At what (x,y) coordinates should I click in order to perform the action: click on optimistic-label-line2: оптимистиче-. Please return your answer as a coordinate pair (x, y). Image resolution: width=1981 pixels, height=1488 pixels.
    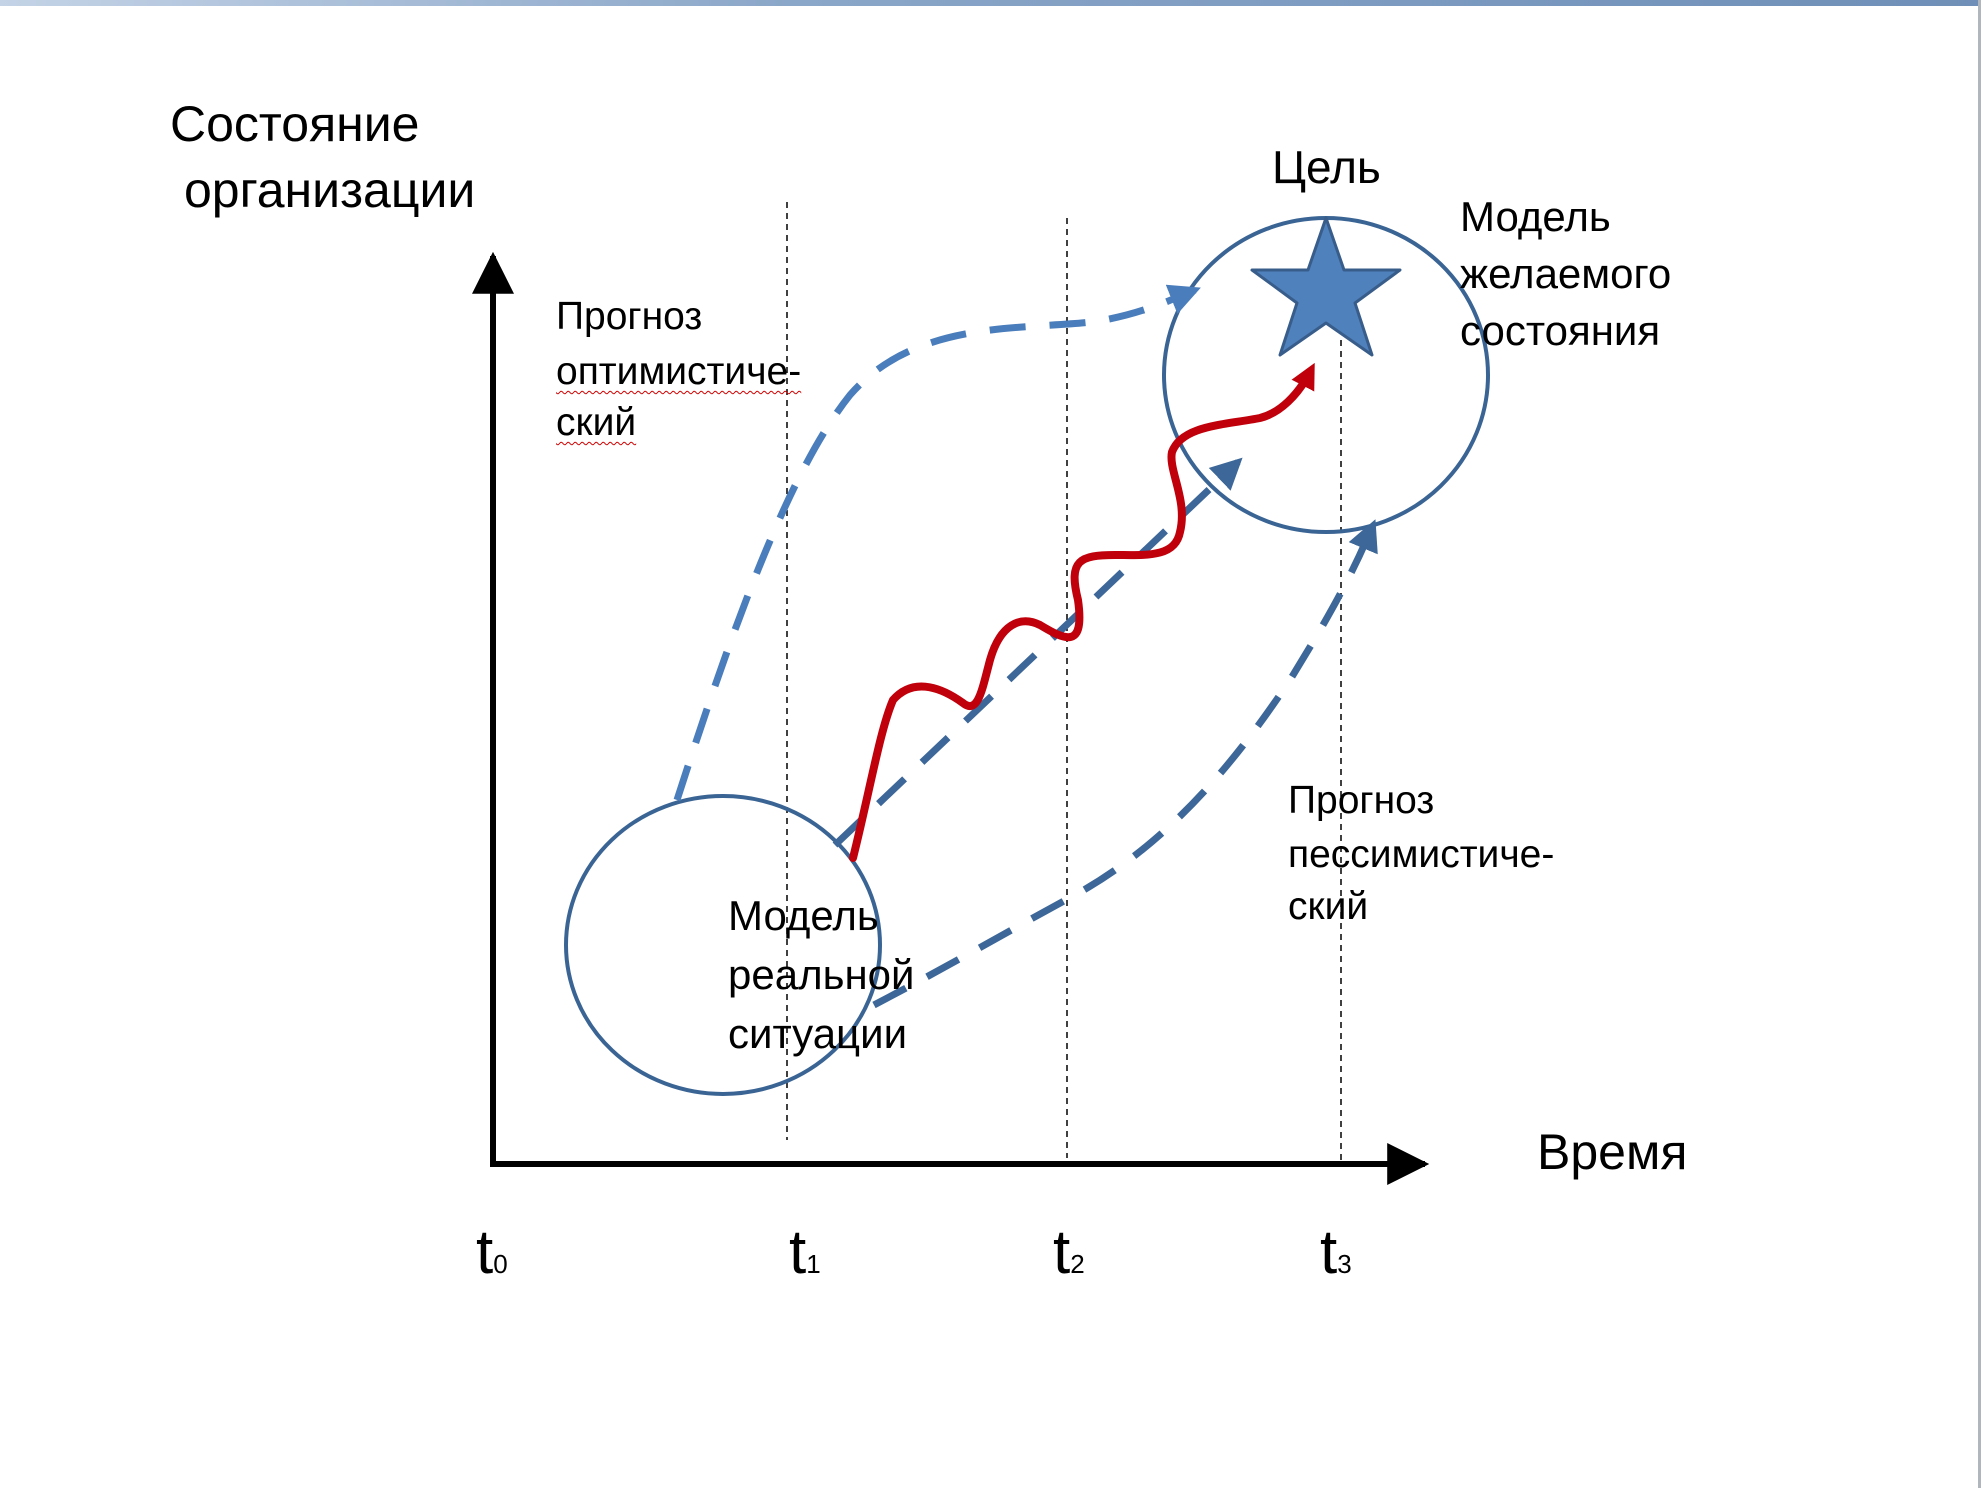
    Looking at the image, I should click on (679, 371).